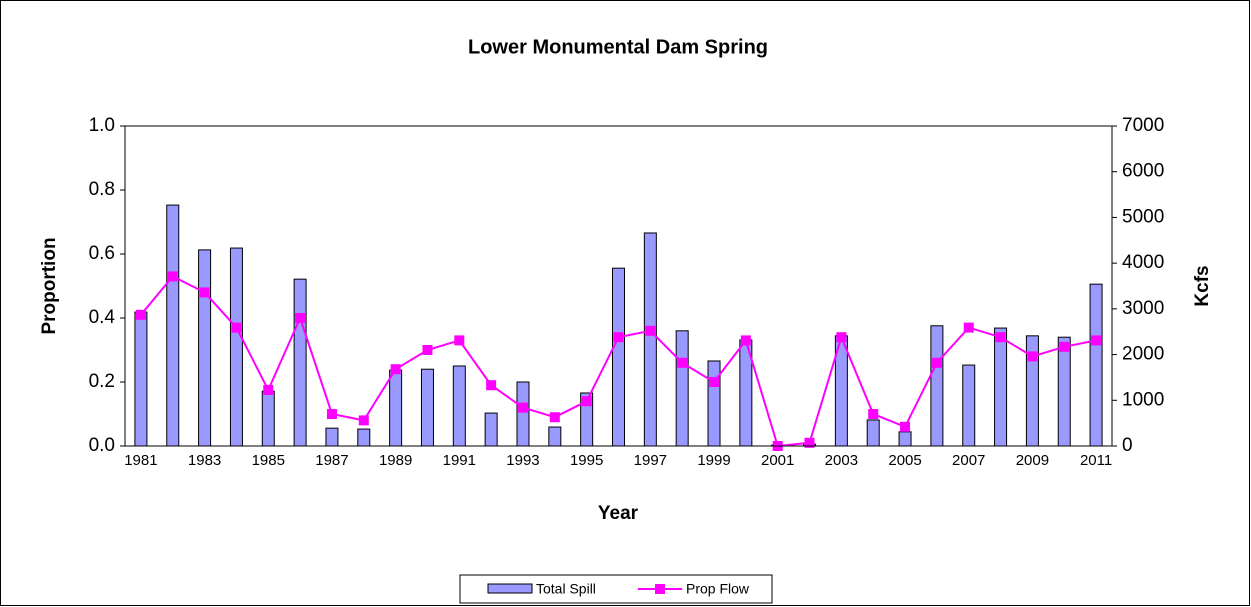 This screenshot has height=607, width=1251. I want to click on y-tick-label: 1.0, so click(102, 125).